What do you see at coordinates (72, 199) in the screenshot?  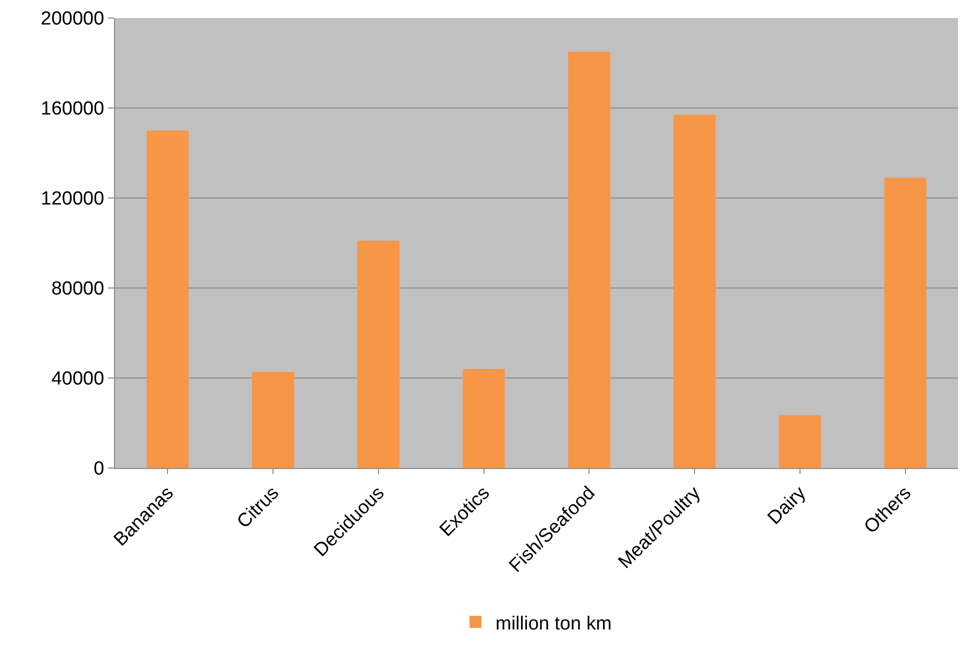 I see `y-tick-label: 120000` at bounding box center [72, 199].